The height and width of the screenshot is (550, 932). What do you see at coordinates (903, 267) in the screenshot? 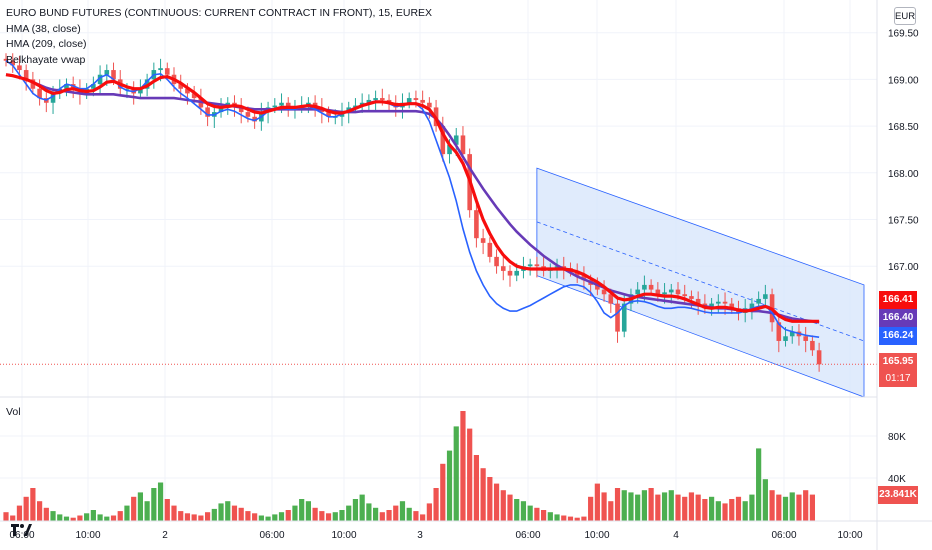
I see `y-tick-label: 167.00` at bounding box center [903, 267].